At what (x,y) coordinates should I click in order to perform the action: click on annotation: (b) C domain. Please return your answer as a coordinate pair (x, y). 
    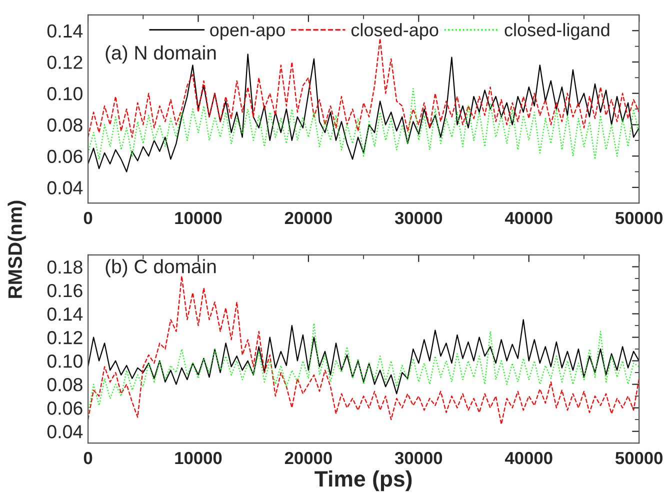
    Looking at the image, I should click on (161, 268).